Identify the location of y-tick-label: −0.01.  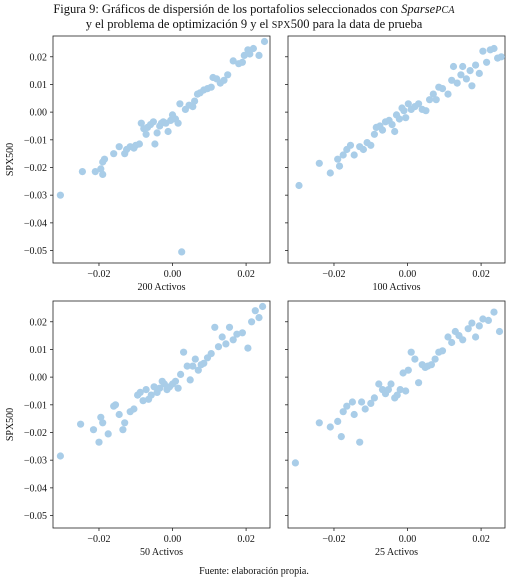
(35, 140).